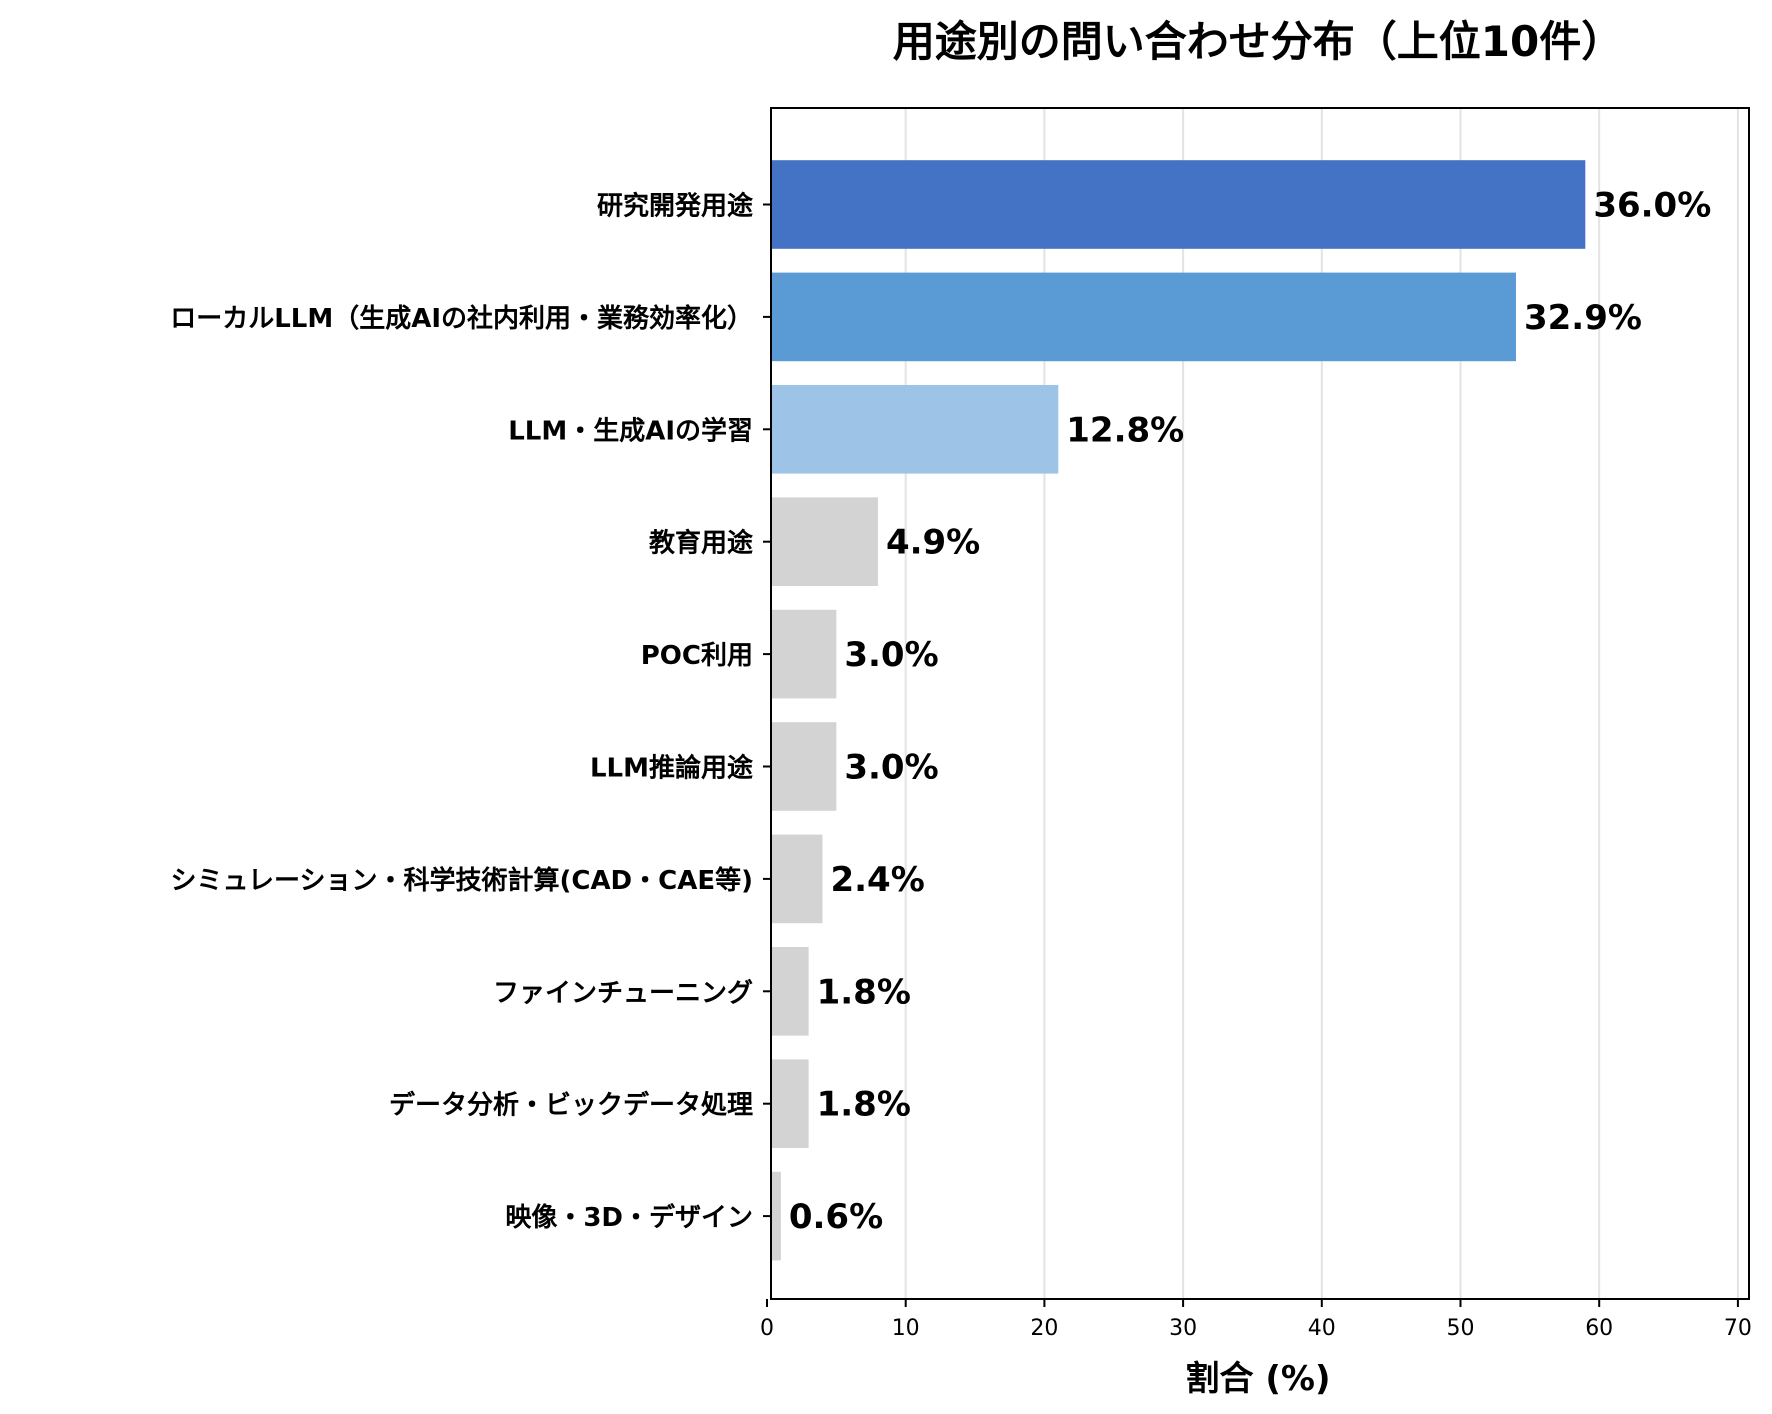  I want to click on x-tick-label: 50, so click(1461, 1328).